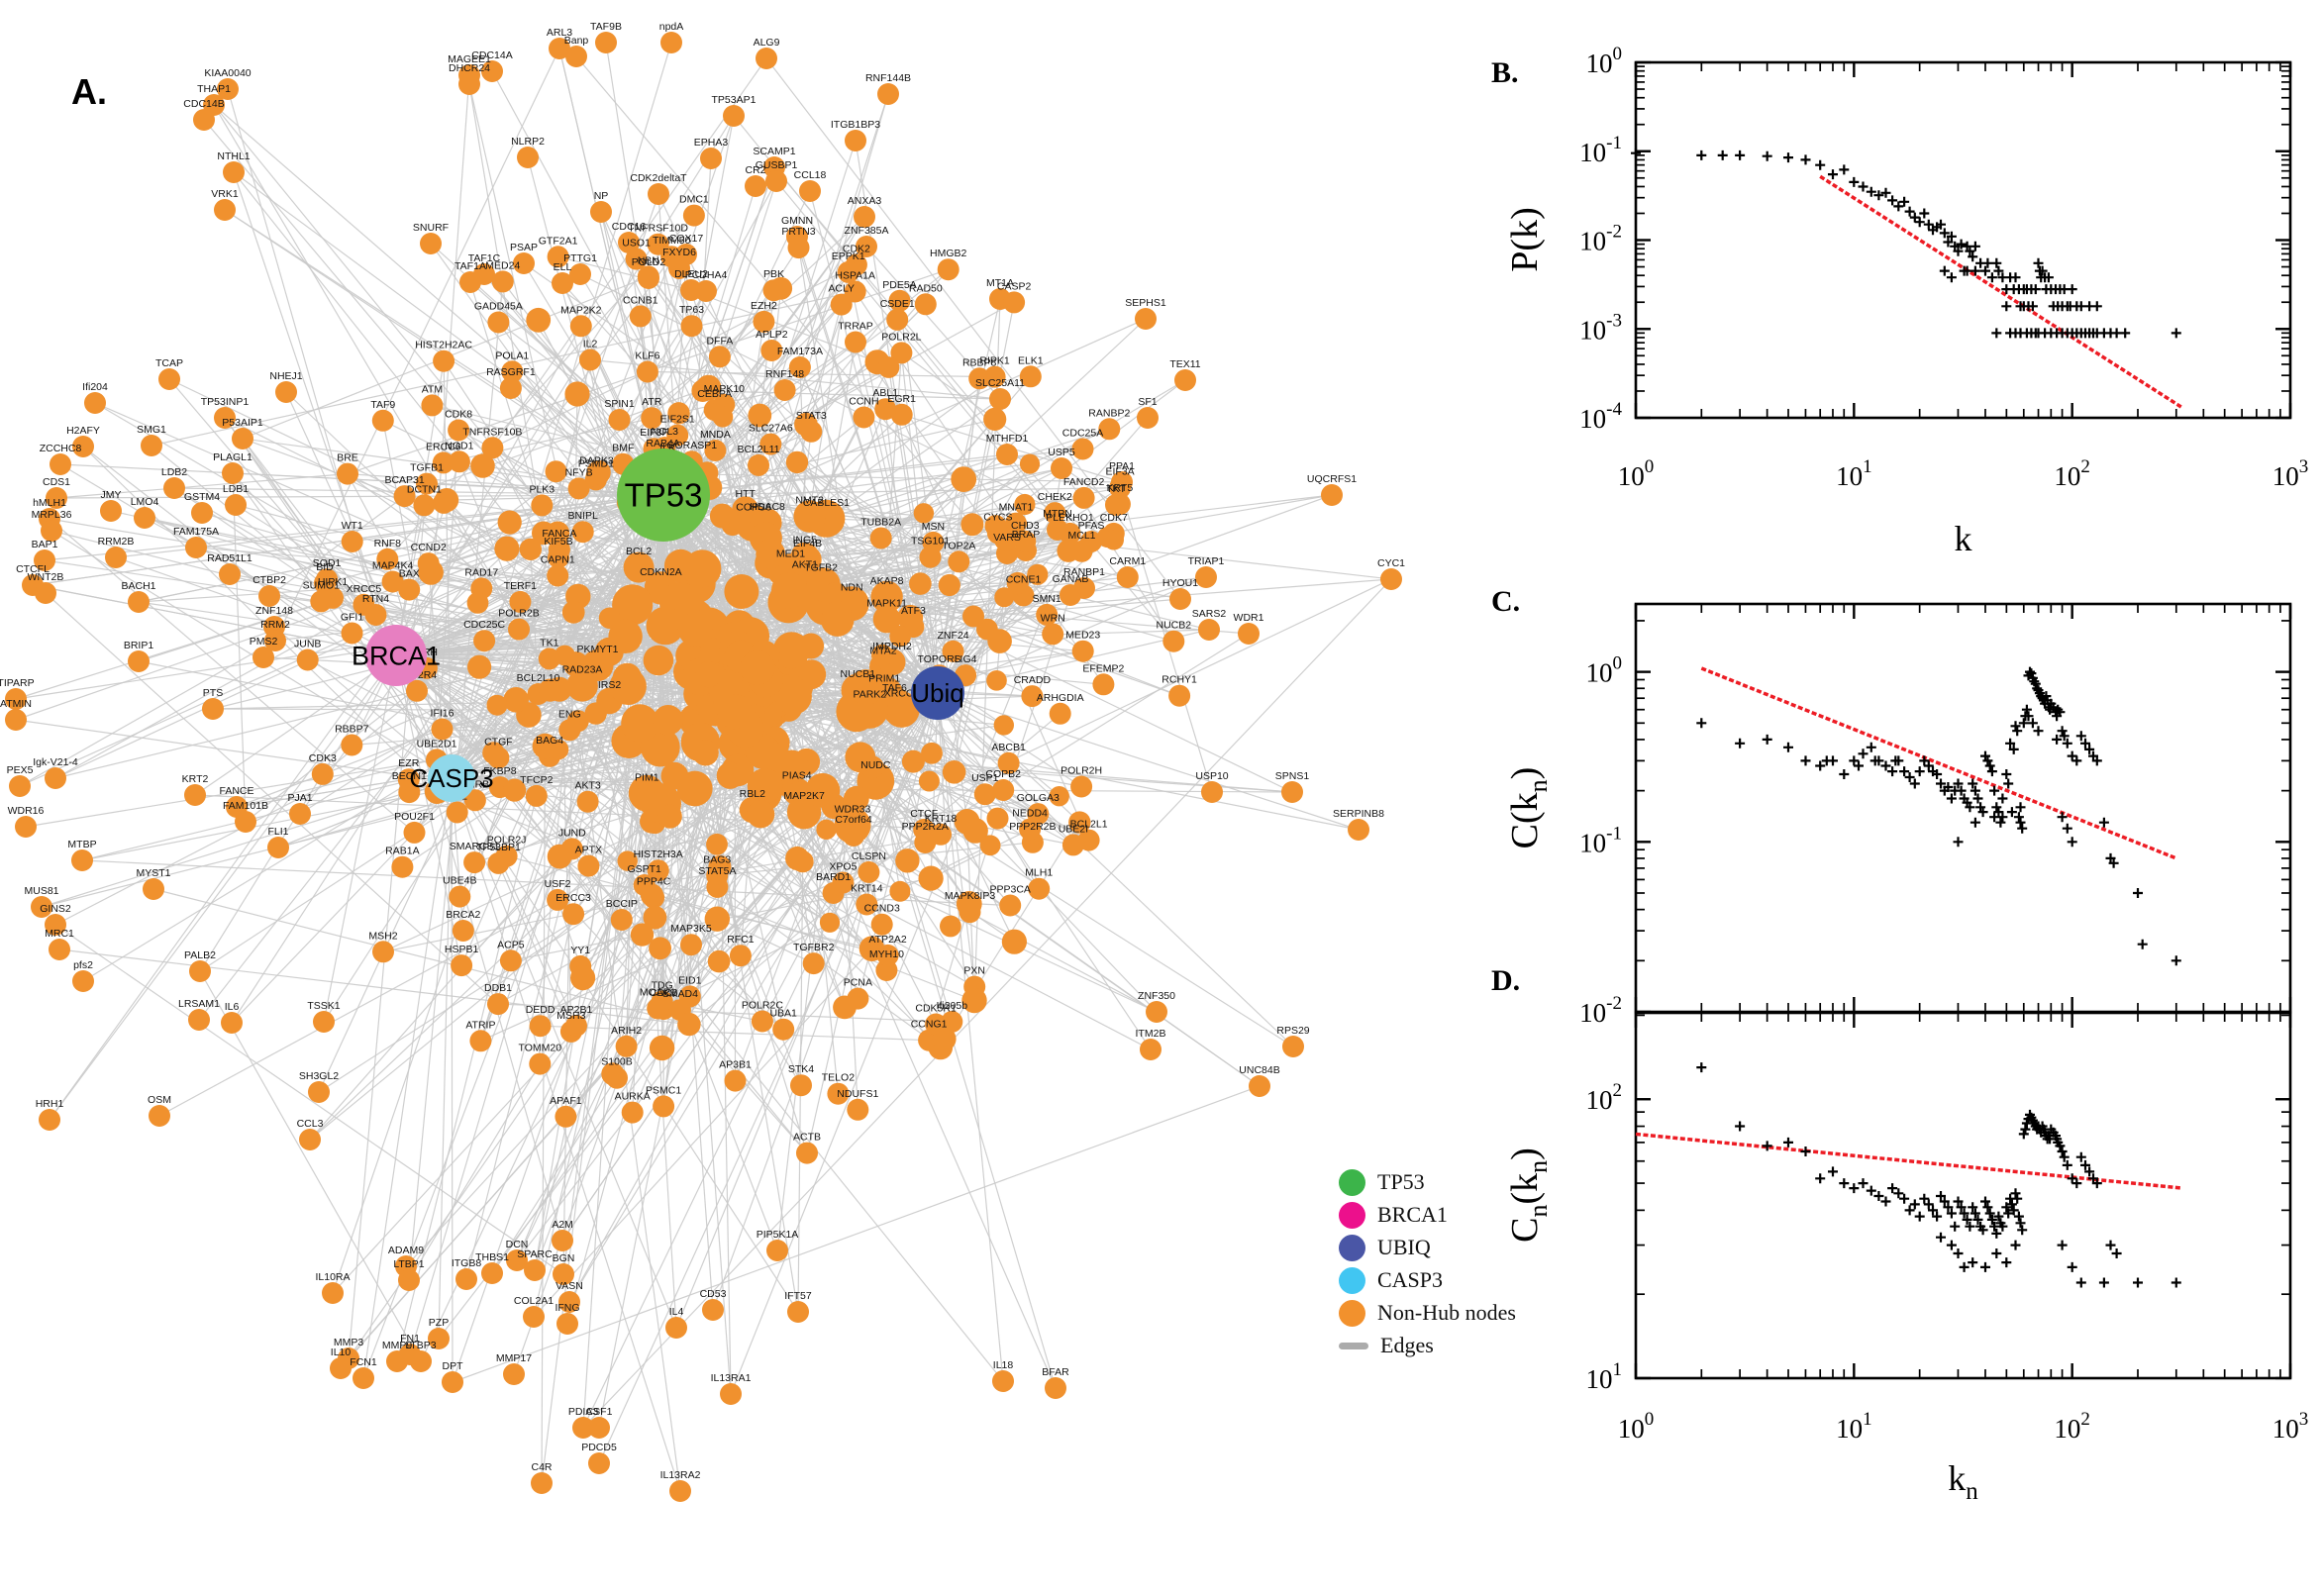  I want to click on network-node-label: NHEJ1, so click(285, 376).